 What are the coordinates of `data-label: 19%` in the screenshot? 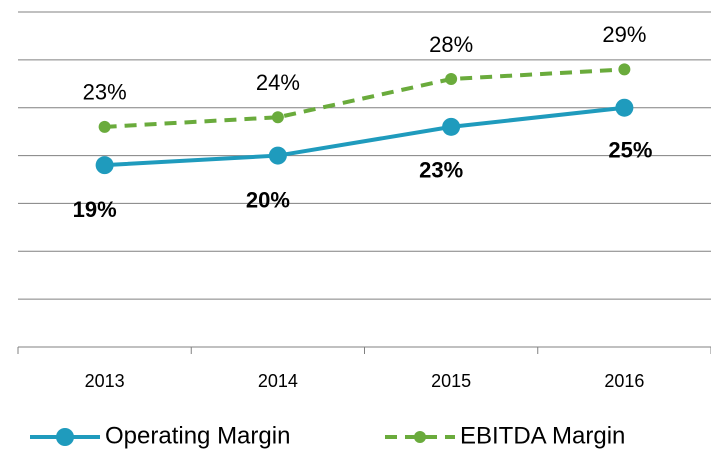 It's located at (95, 209).